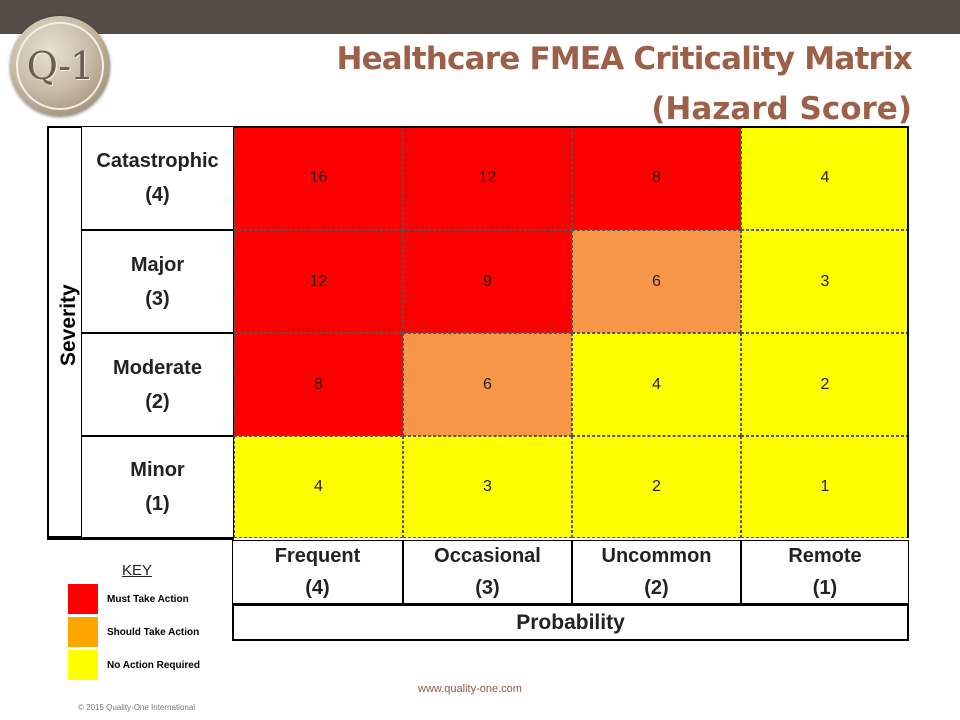 The width and height of the screenshot is (960, 720). I want to click on col-score: (3), so click(487, 588).